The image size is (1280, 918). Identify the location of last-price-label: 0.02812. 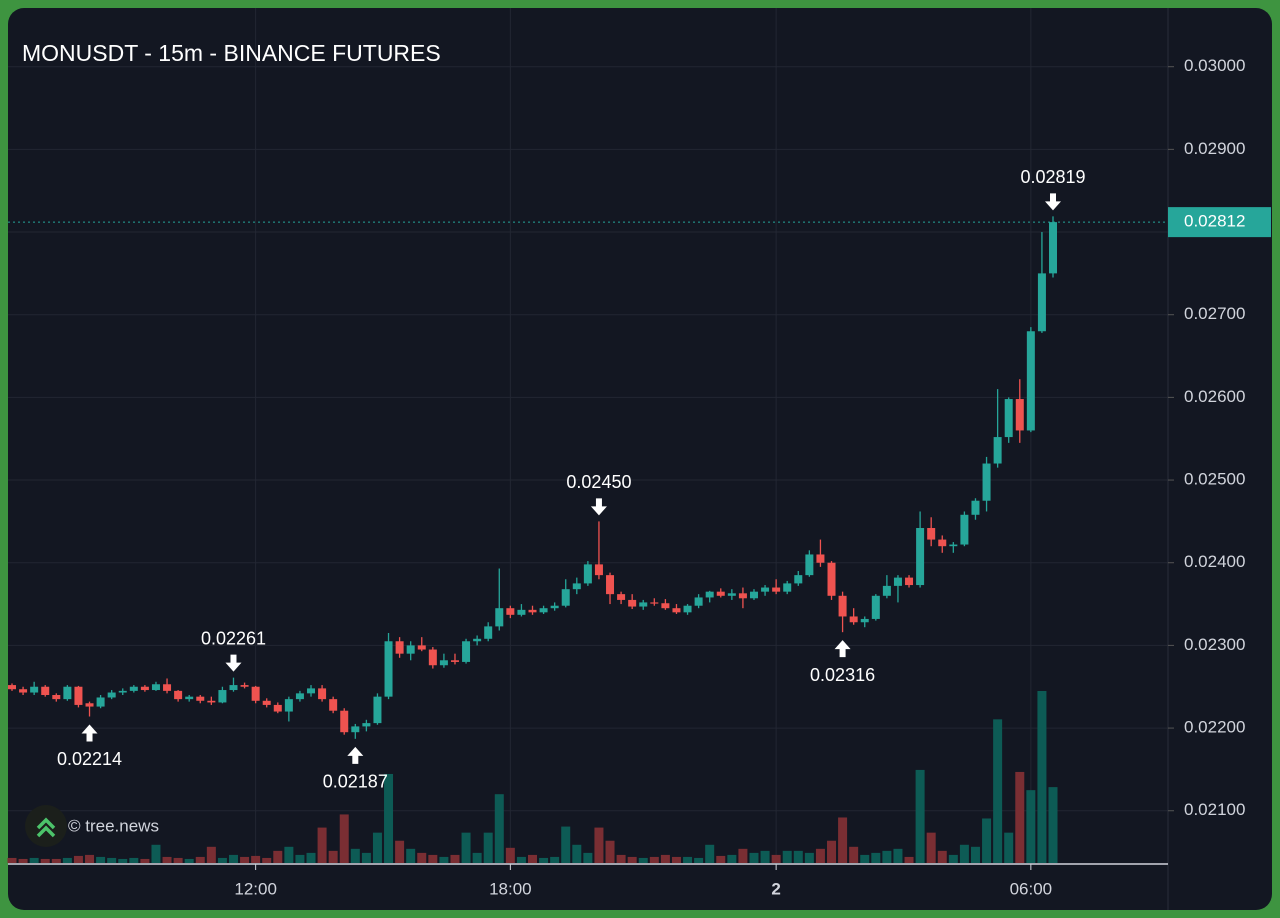
(1214, 221).